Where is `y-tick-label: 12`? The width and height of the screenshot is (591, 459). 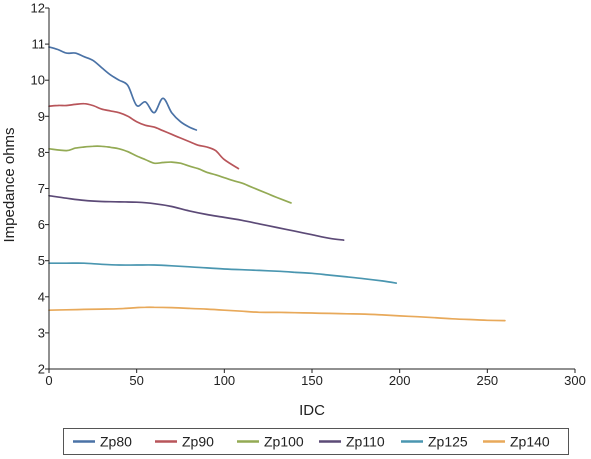 y-tick-label: 12 is located at coordinates (38, 8).